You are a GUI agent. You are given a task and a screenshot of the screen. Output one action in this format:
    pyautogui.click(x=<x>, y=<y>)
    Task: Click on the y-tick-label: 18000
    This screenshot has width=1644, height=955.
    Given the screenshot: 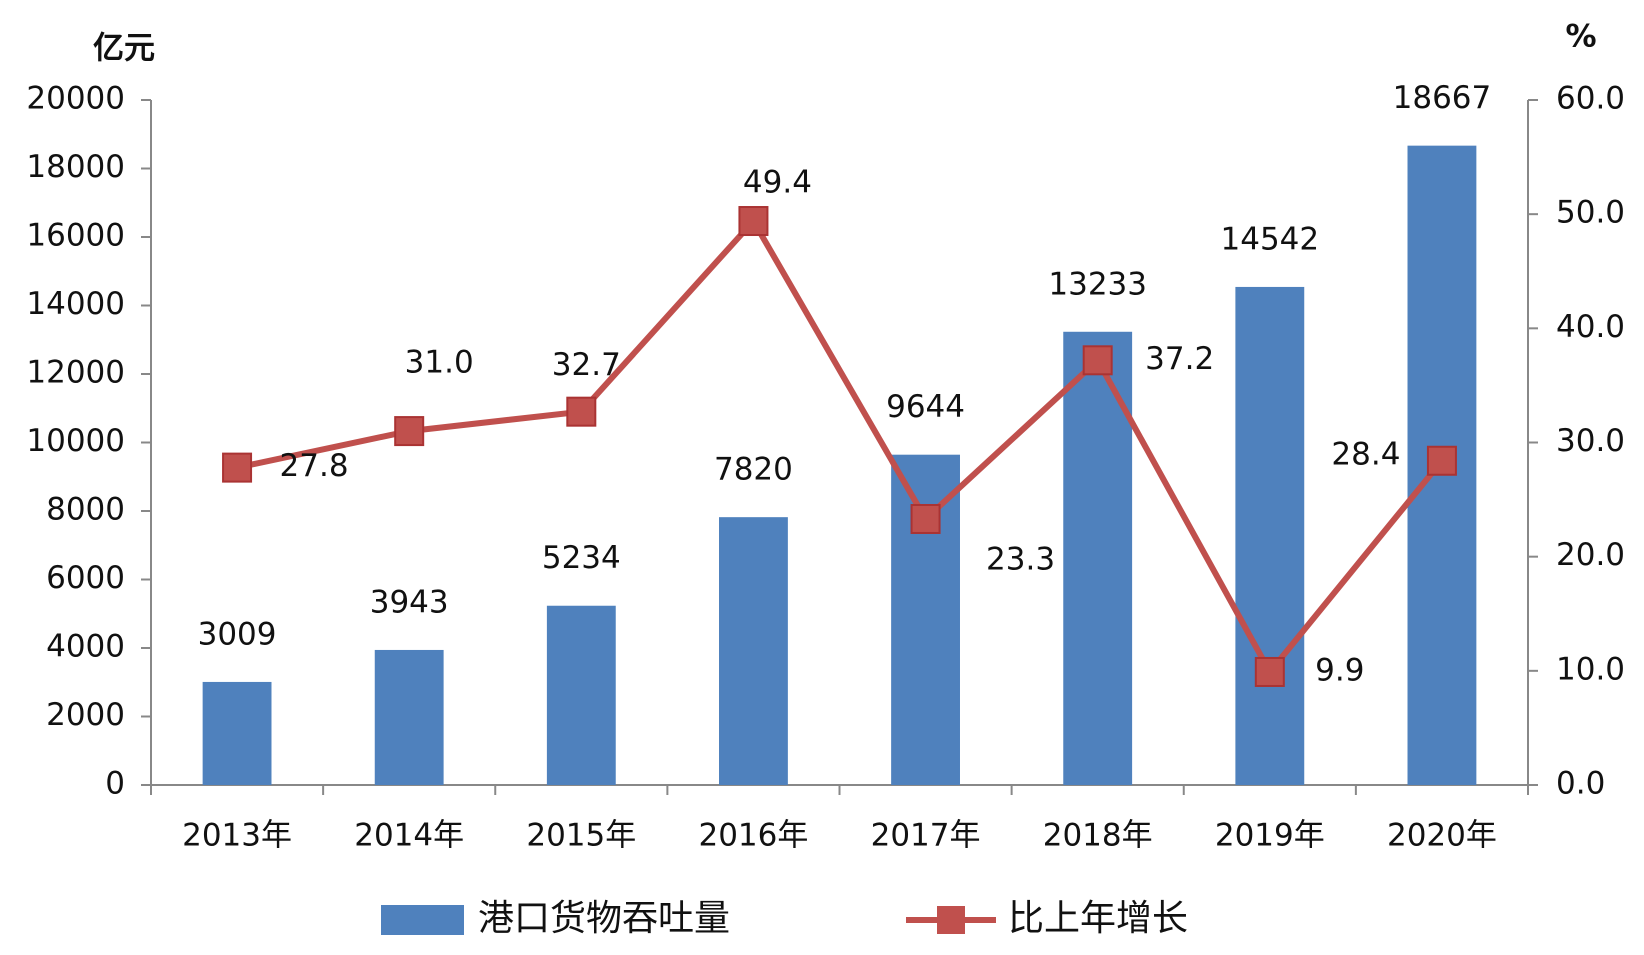 What is the action you would take?
    pyautogui.click(x=75, y=167)
    